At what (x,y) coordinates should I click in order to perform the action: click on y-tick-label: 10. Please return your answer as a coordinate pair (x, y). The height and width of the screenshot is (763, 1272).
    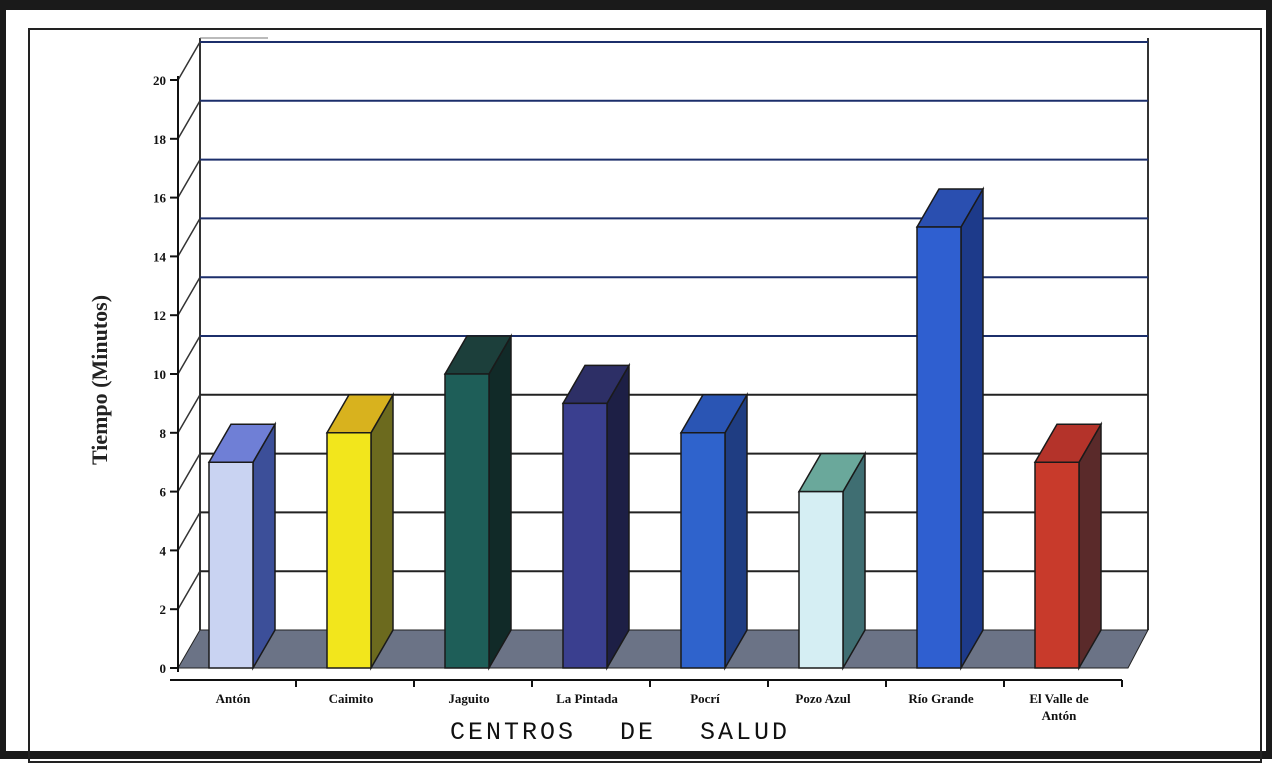
    Looking at the image, I should click on (159, 374).